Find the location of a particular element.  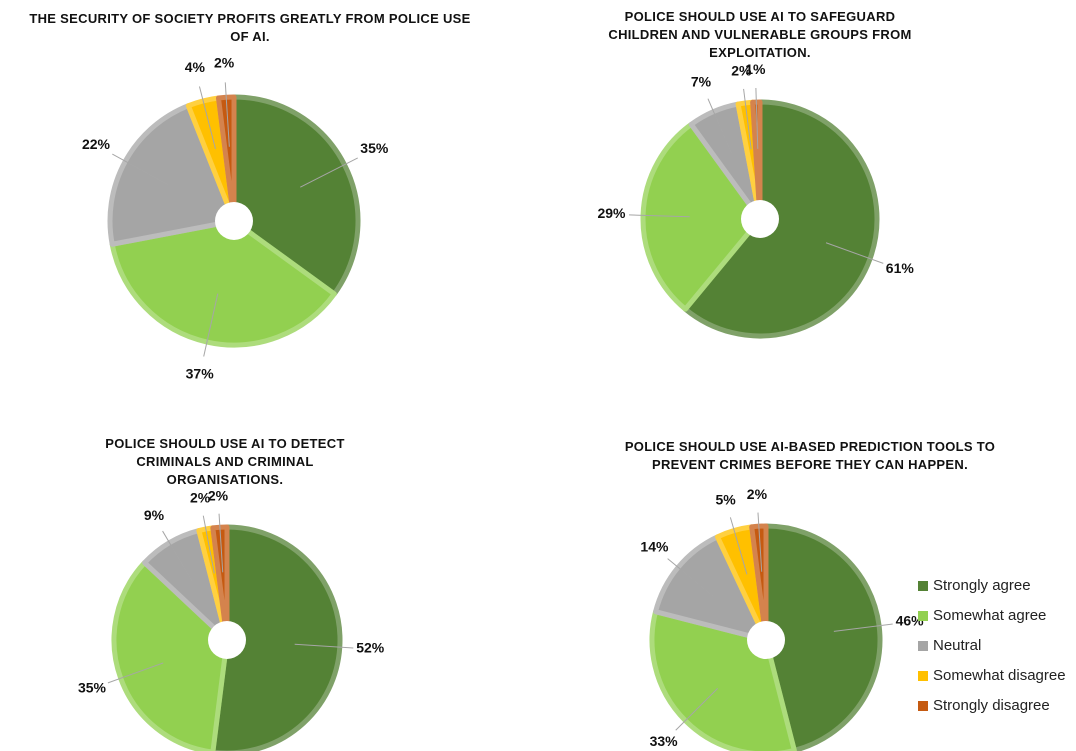

value-label: 52% is located at coordinates (370, 648).